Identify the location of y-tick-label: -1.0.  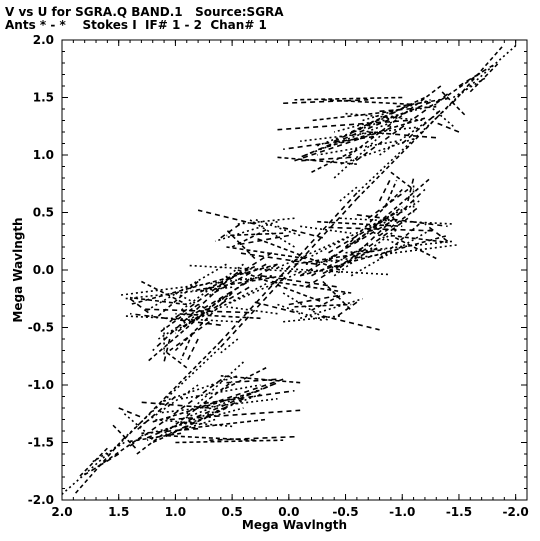
(41, 385).